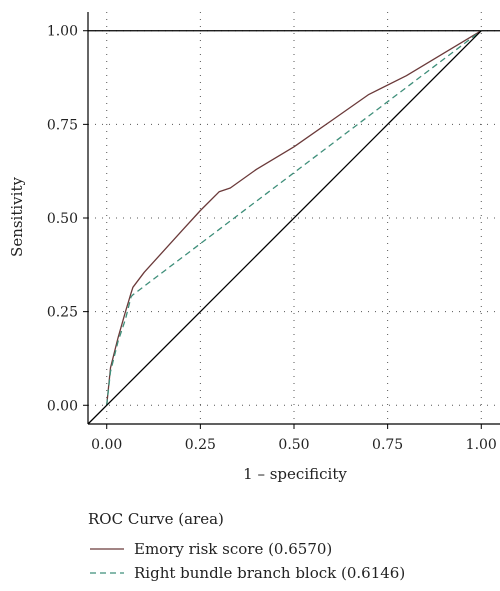 Image resolution: width=500 pixels, height=591 pixels. Describe the element at coordinates (17, 217) in the screenshot. I see `y-axis-title: Sensitivity` at that location.